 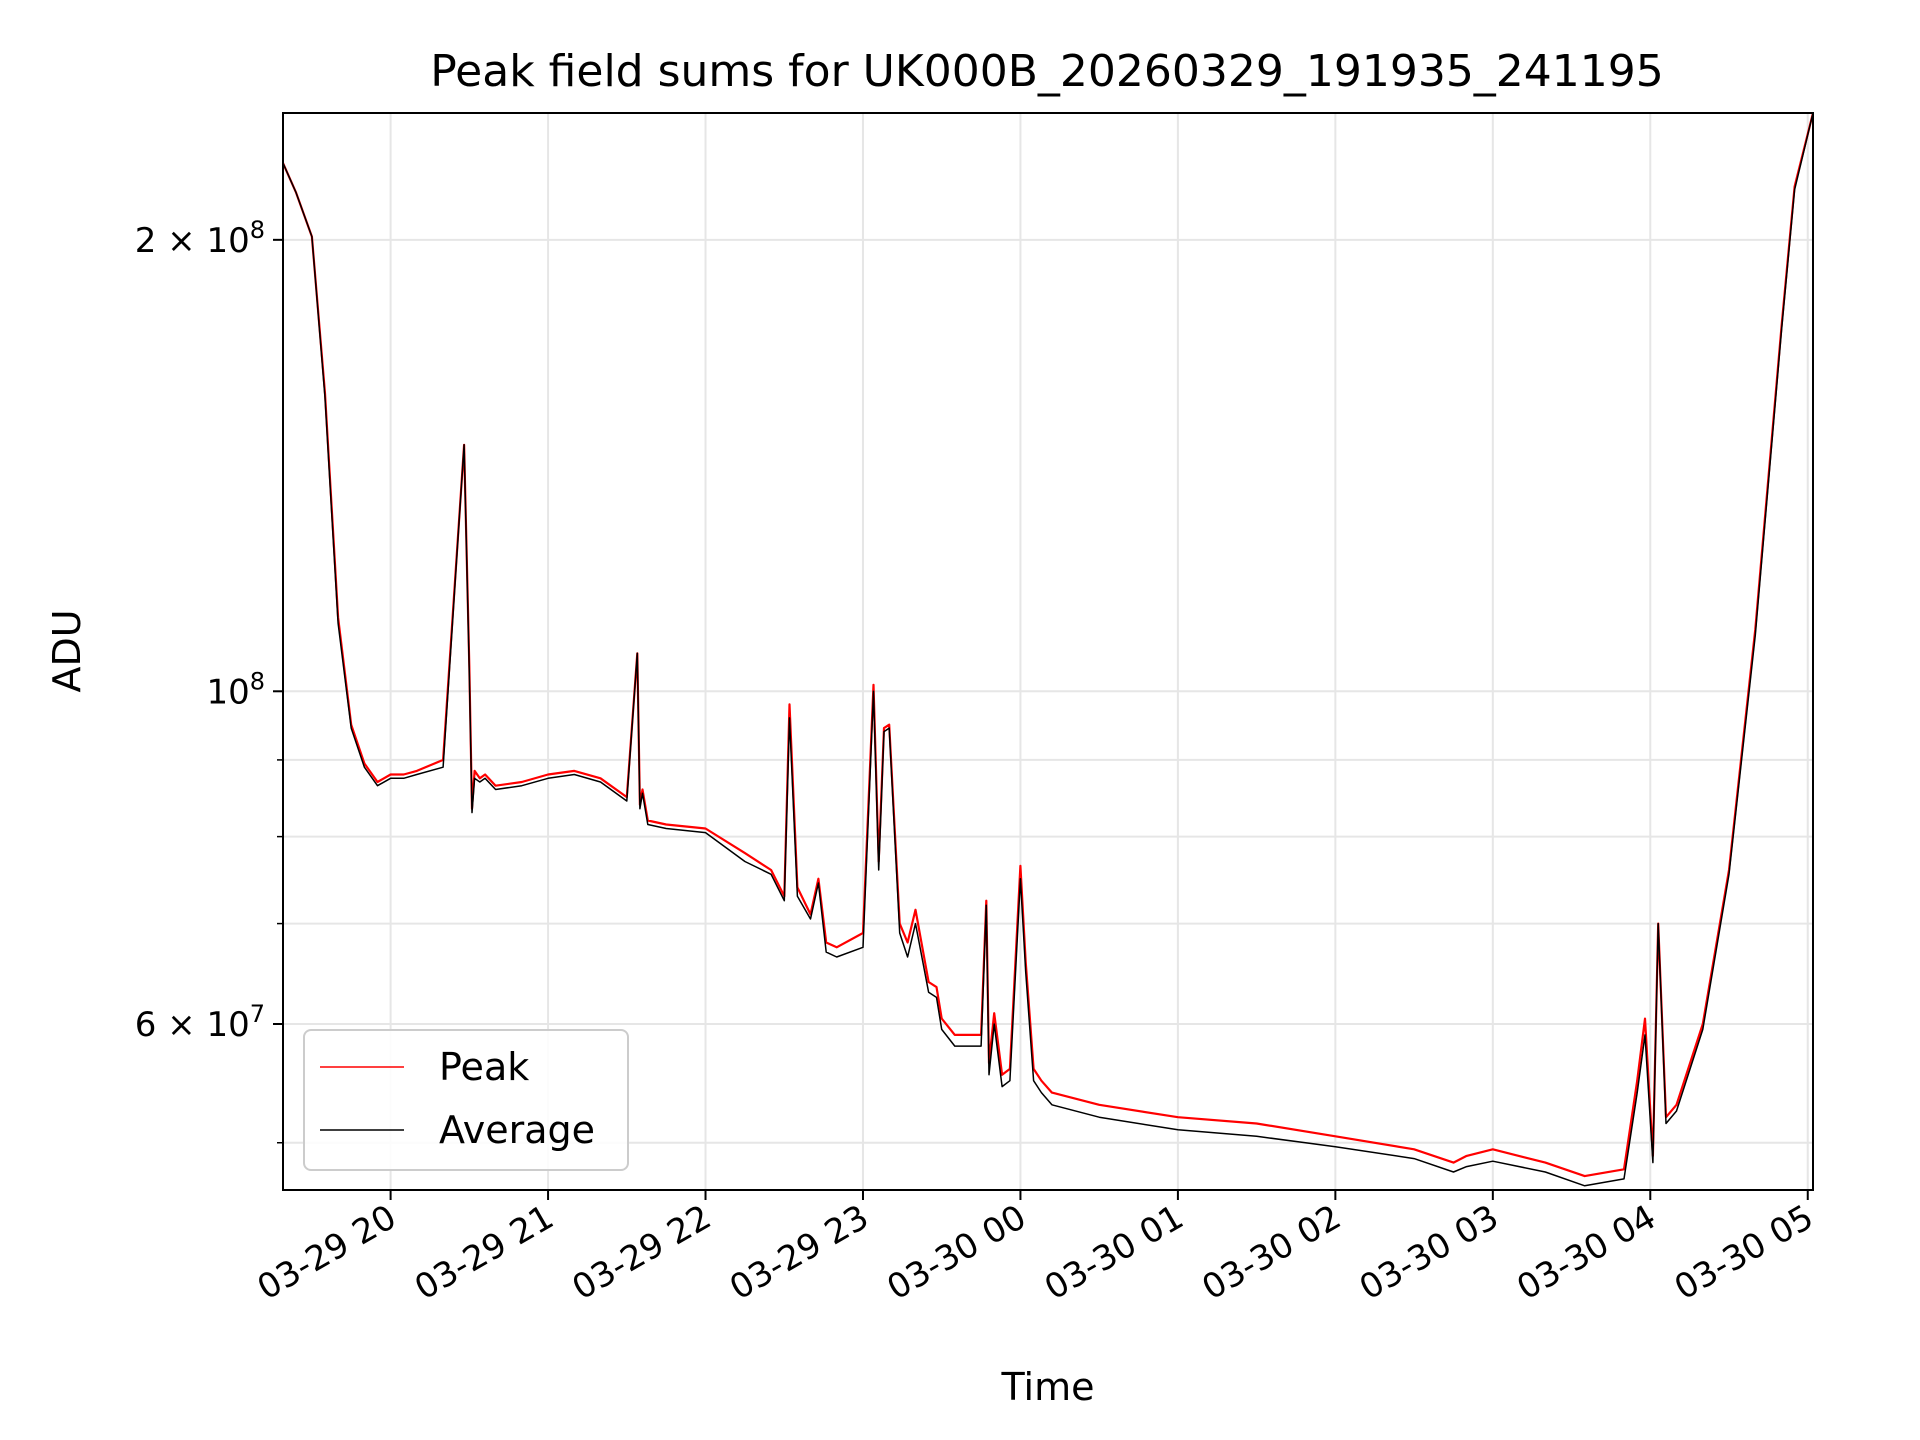 What do you see at coordinates (484, 1067) in the screenshot?
I see `legend-label-peak: Peak` at bounding box center [484, 1067].